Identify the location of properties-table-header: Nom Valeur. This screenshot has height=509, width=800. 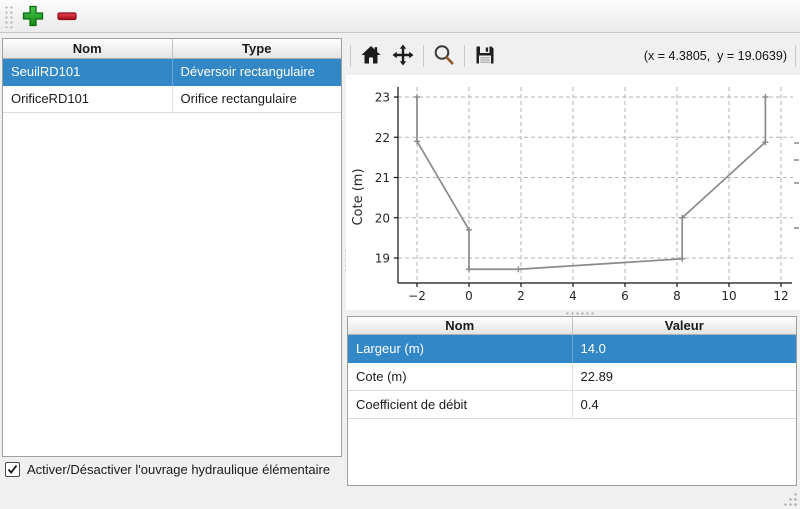
(572, 326).